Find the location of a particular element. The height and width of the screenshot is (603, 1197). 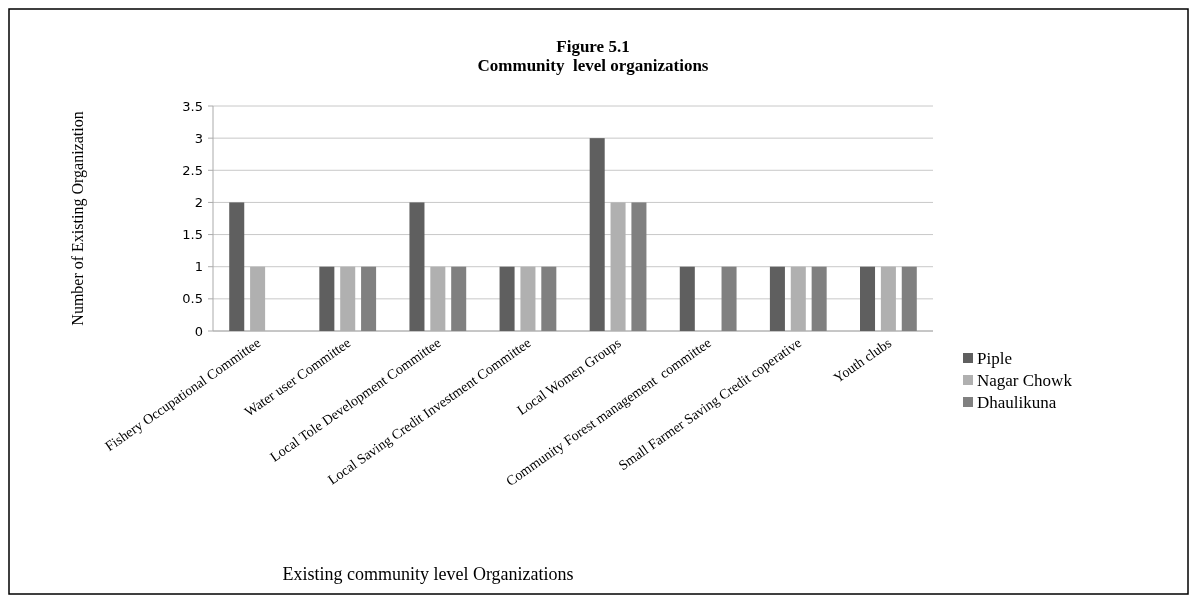

x-axis-title: Existing community level Organizations is located at coordinates (428, 574).